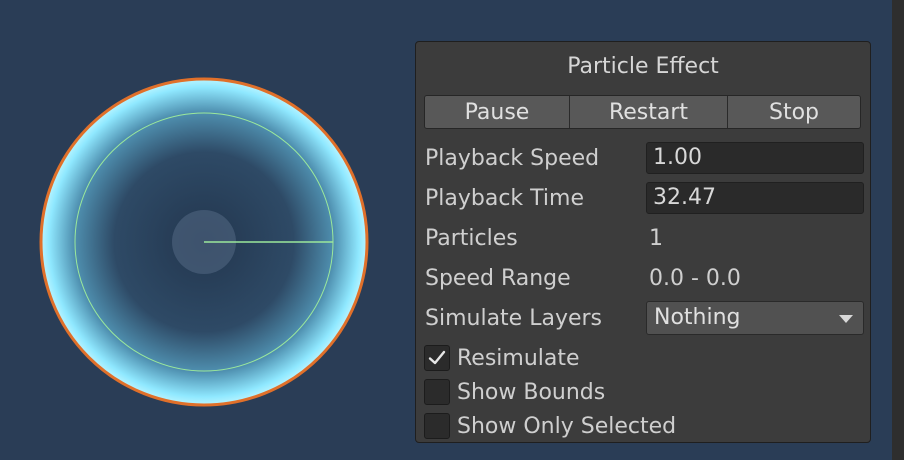  What do you see at coordinates (567, 426) in the screenshot?
I see `show-only-selected-label: Show Only Selected` at bounding box center [567, 426].